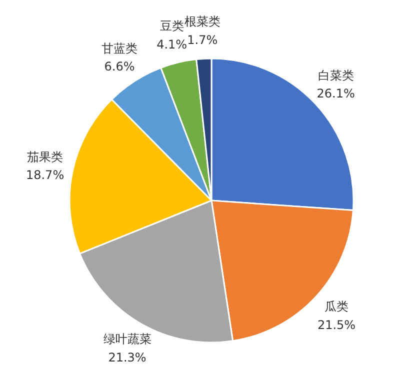 The width and height of the screenshot is (400, 373). Describe the element at coordinates (45, 175) in the screenshot. I see `data-label: 18.7%` at that location.